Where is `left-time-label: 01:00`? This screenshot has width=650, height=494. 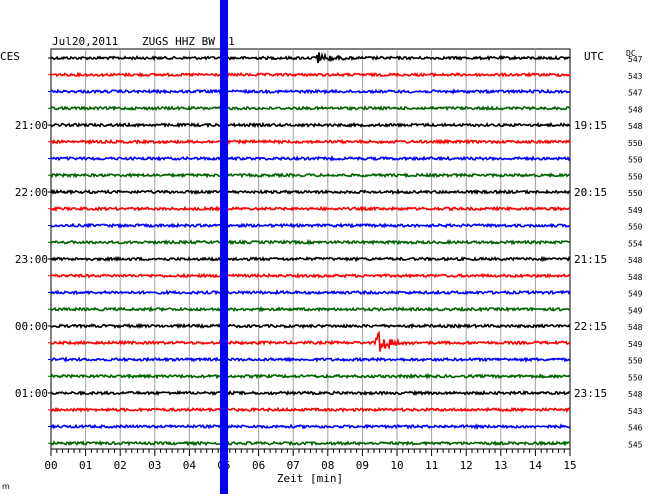
left-time-label: 01:00 is located at coordinates (31, 393).